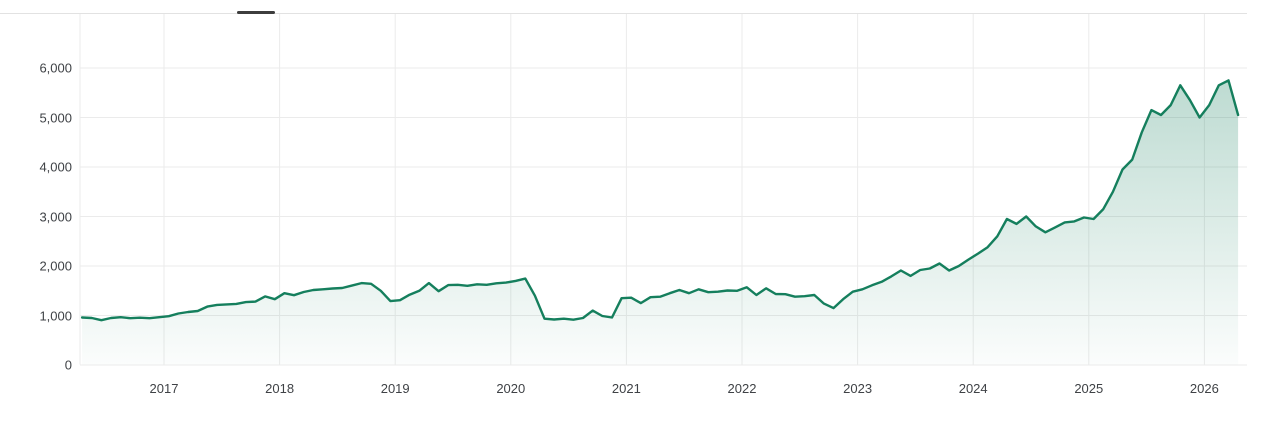 This screenshot has width=1262, height=427. What do you see at coordinates (55, 68) in the screenshot?
I see `y-tick-label: 6,000` at bounding box center [55, 68].